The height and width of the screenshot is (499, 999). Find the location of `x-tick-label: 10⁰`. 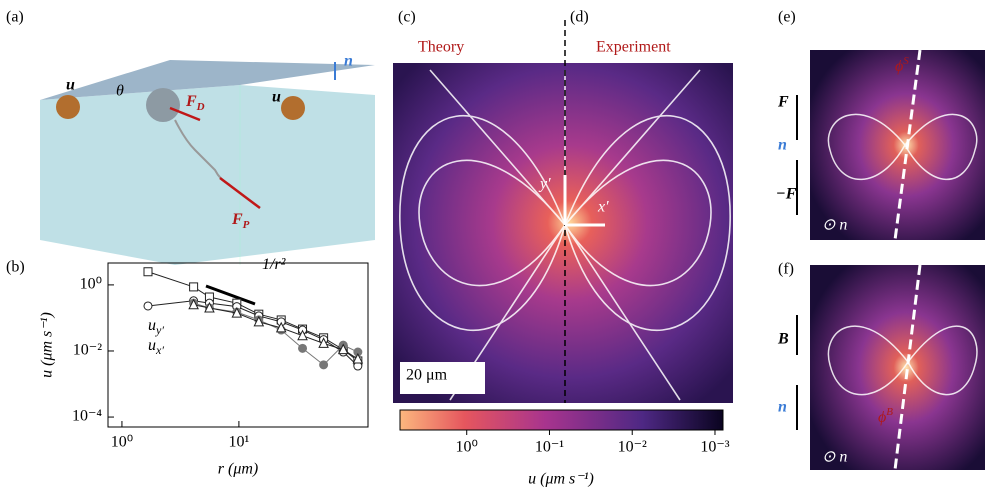

x-tick-label: 10⁰ is located at coordinates (122, 442).